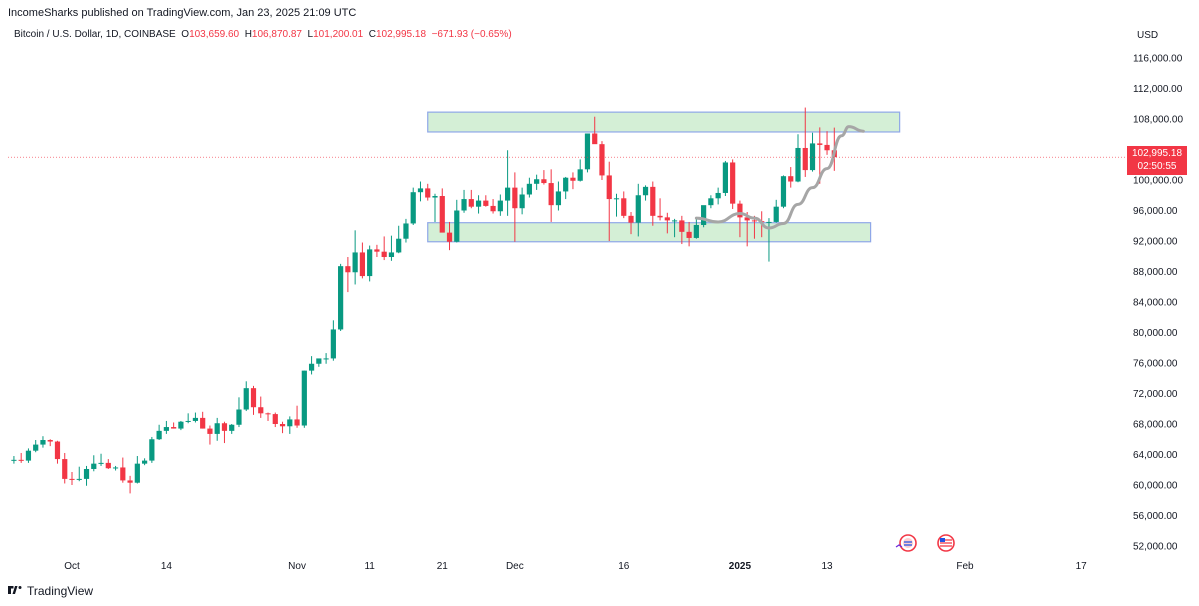 This screenshot has height=606, width=1199. I want to click on symbol-name: Bitcoin / U.S. Dollar, 1D, COINBASE, so click(95, 34).